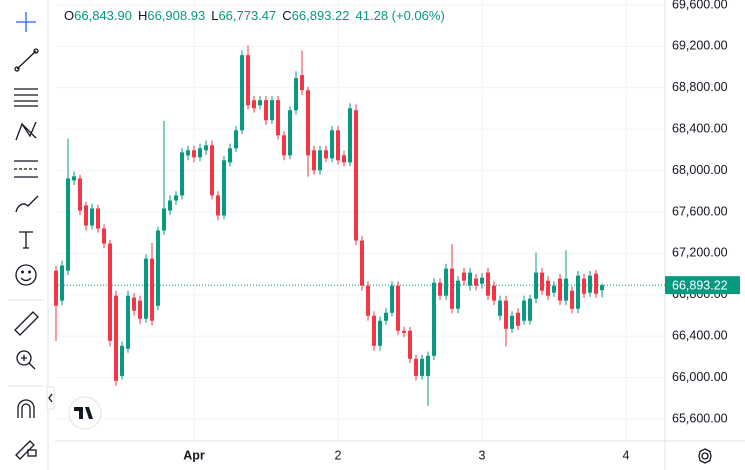 Image resolution: width=745 pixels, height=470 pixels. I want to click on y-tick-label: 68,800.00, so click(700, 87).